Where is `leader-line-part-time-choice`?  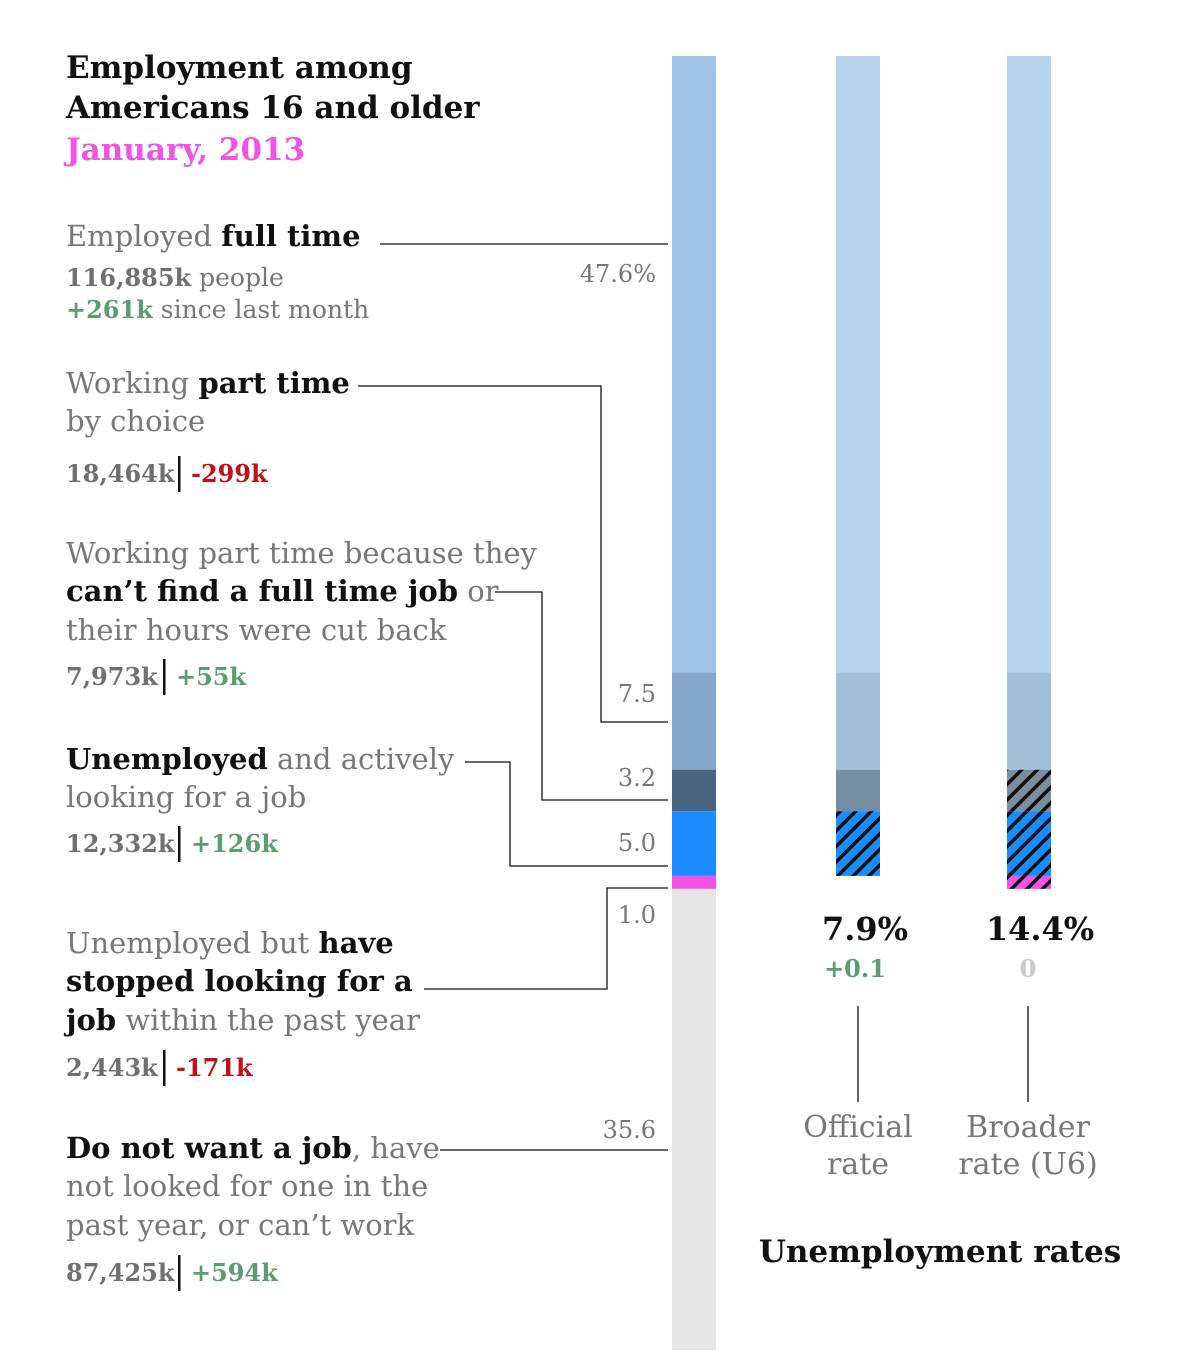
leader-line-part-time-choice is located at coordinates (513, 554).